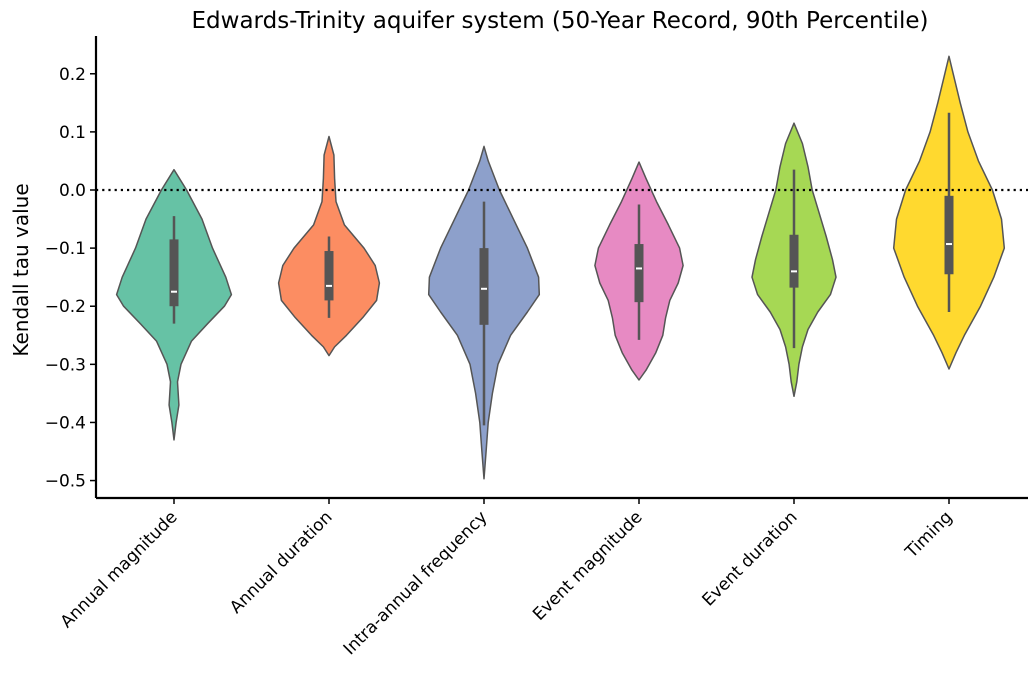 This screenshot has width=1035, height=689. What do you see at coordinates (65, 365) in the screenshot?
I see `y-tick-label: −0.3` at bounding box center [65, 365].